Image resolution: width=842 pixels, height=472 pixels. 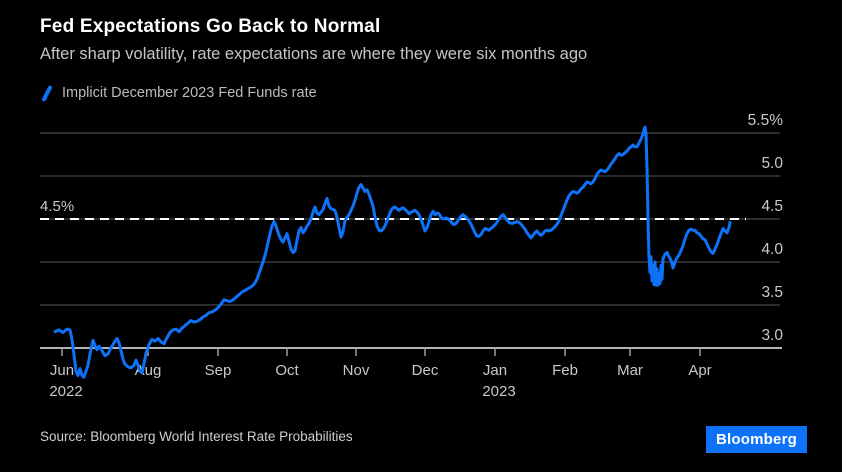 I want to click on y-axis-label: 4.0, so click(x=772, y=249).